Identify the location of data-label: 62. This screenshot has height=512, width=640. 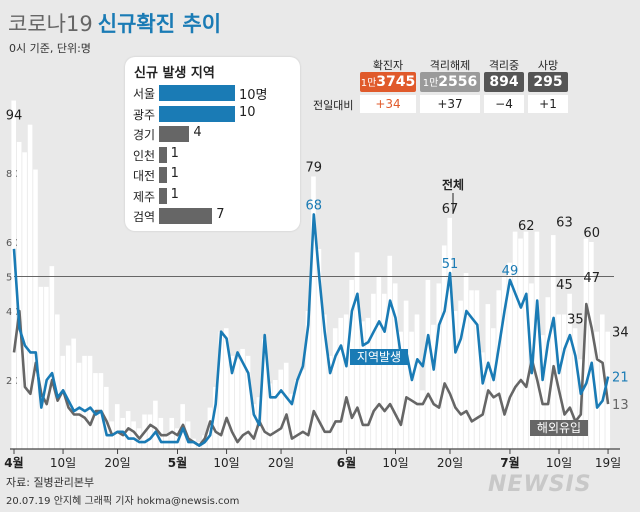
(526, 226).